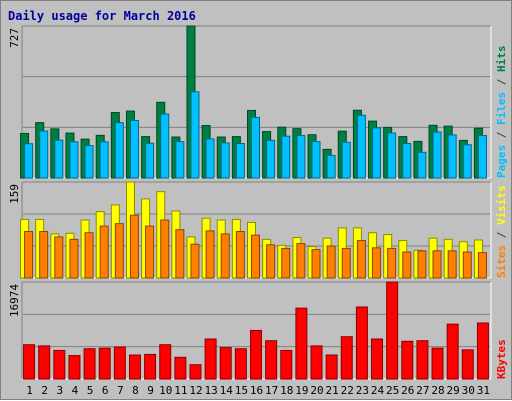 The height and width of the screenshot is (401, 512). What do you see at coordinates (165, 390) in the screenshot?
I see `x-tick-label: 10` at bounding box center [165, 390].